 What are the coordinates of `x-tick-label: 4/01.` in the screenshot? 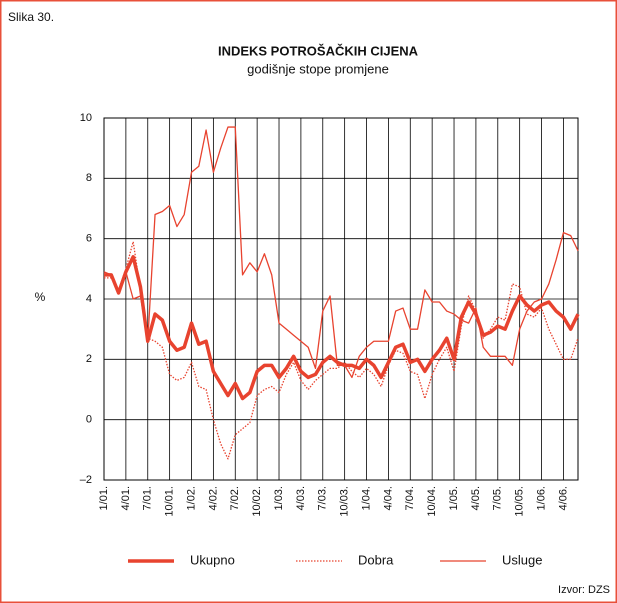 It's located at (126, 498).